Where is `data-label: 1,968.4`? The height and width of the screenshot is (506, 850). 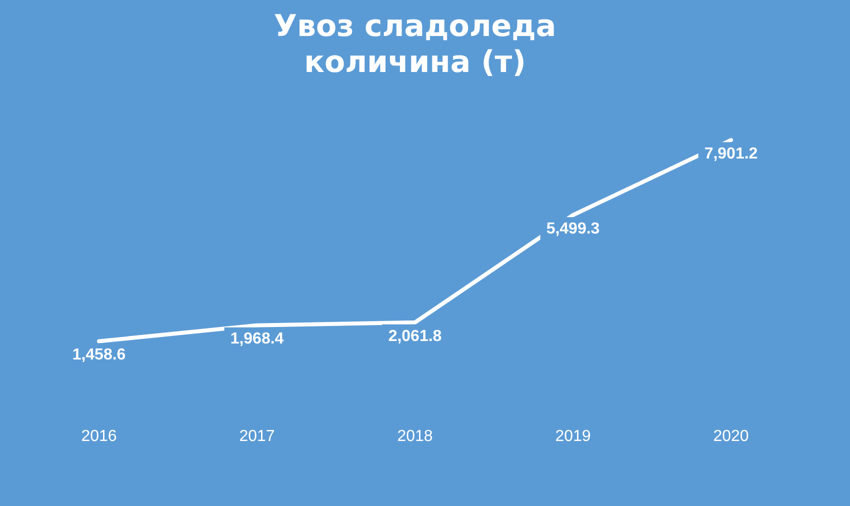 data-label: 1,968.4 is located at coordinates (257, 339).